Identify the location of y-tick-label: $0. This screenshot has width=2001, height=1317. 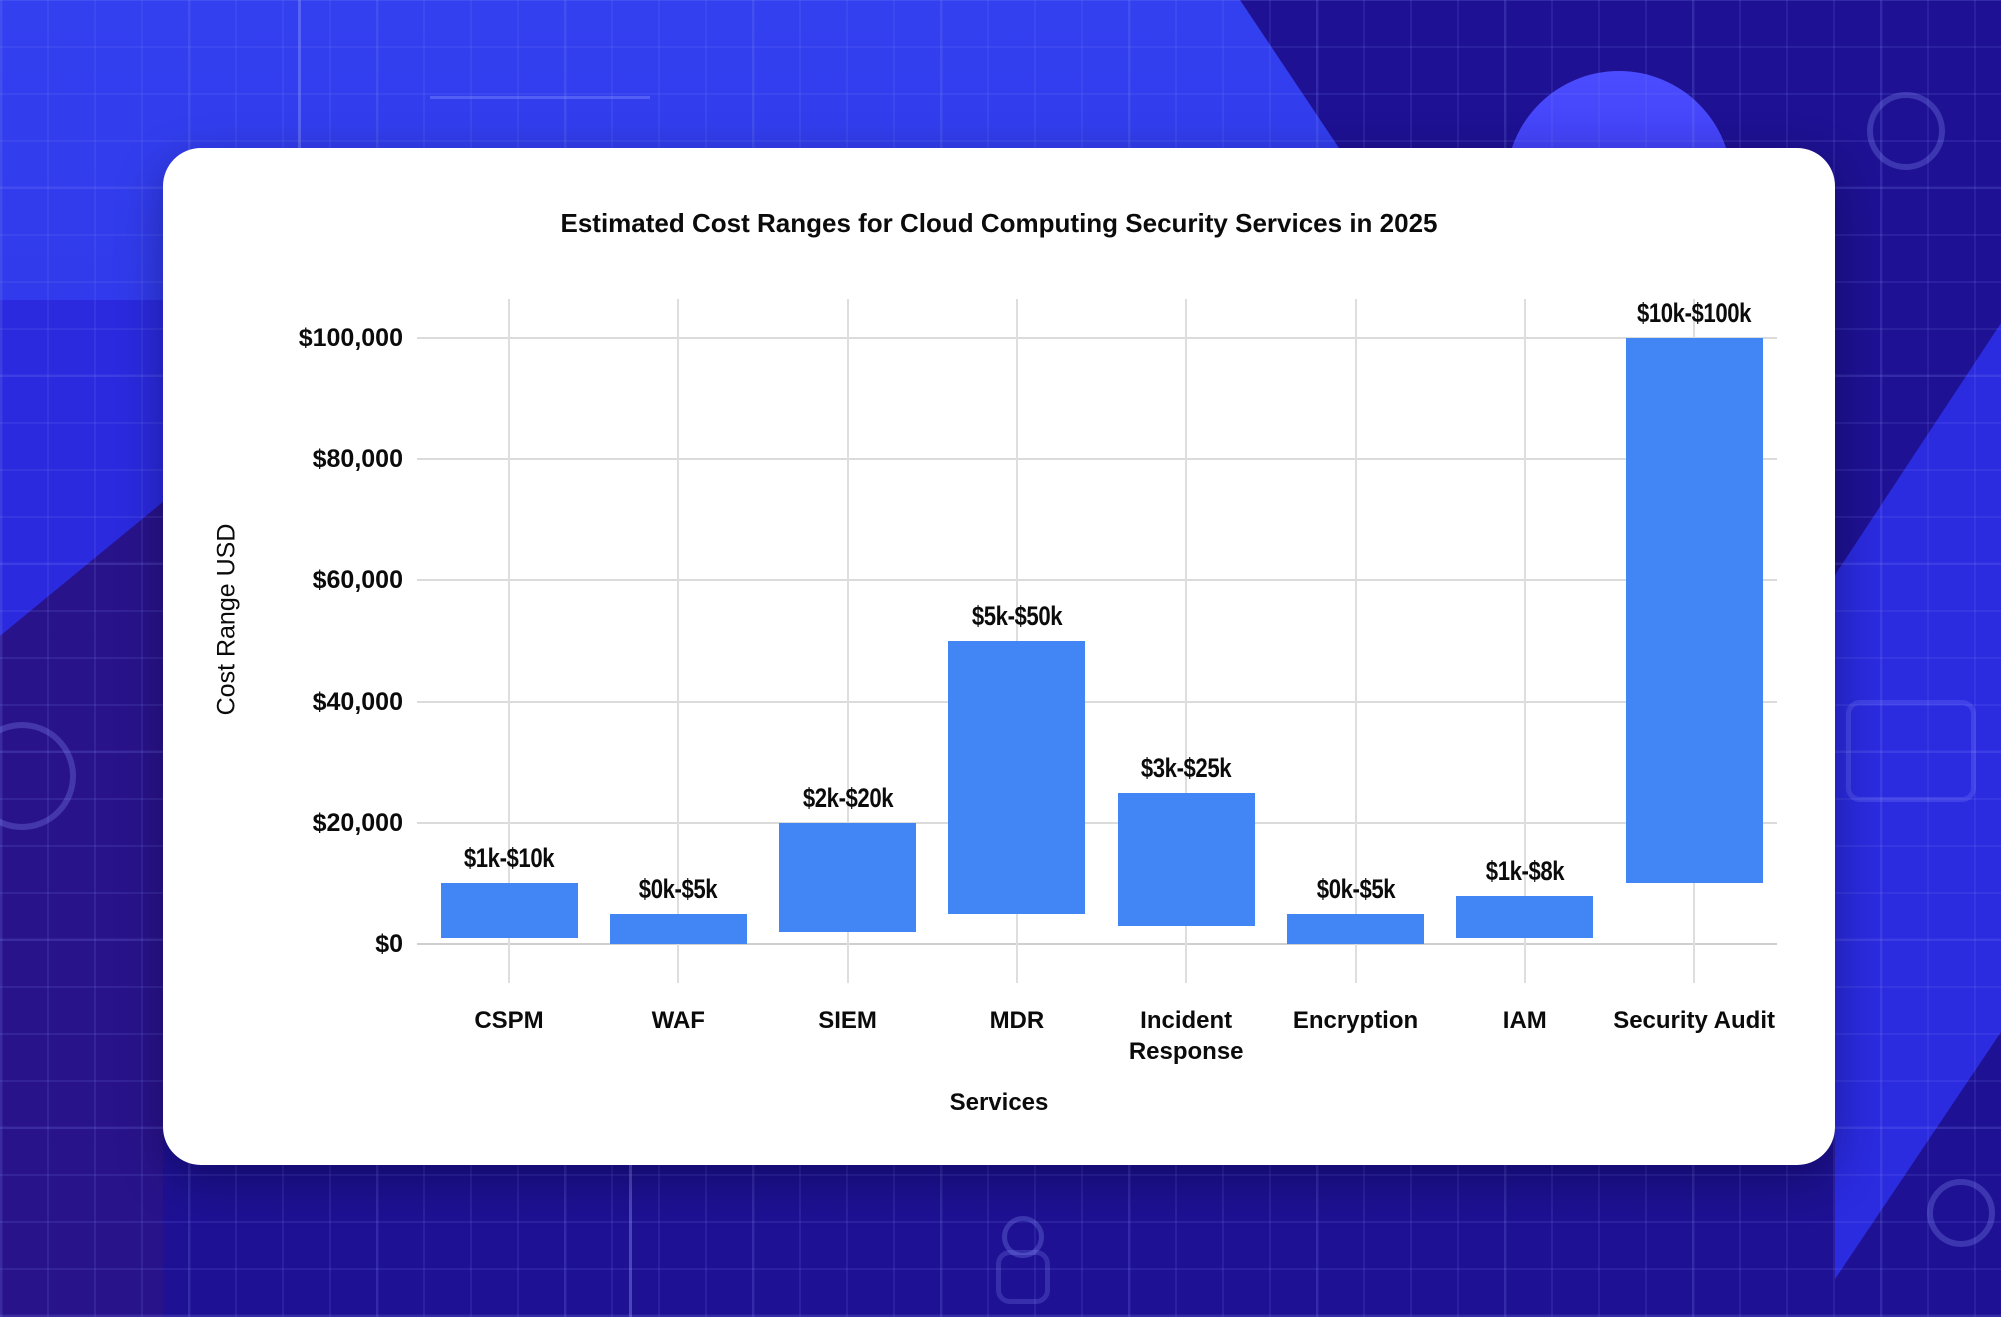
(389, 944).